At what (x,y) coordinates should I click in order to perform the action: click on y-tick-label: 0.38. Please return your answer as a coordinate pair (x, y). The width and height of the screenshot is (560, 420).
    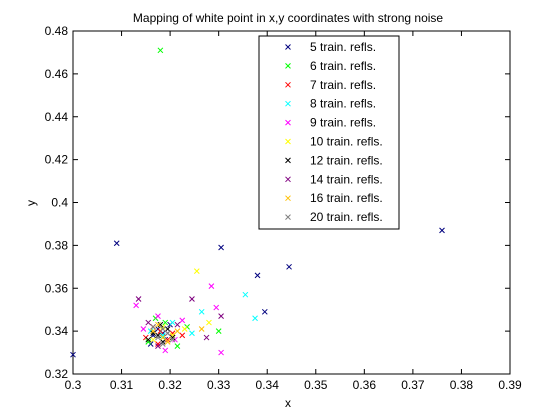
    Looking at the image, I should click on (57, 245).